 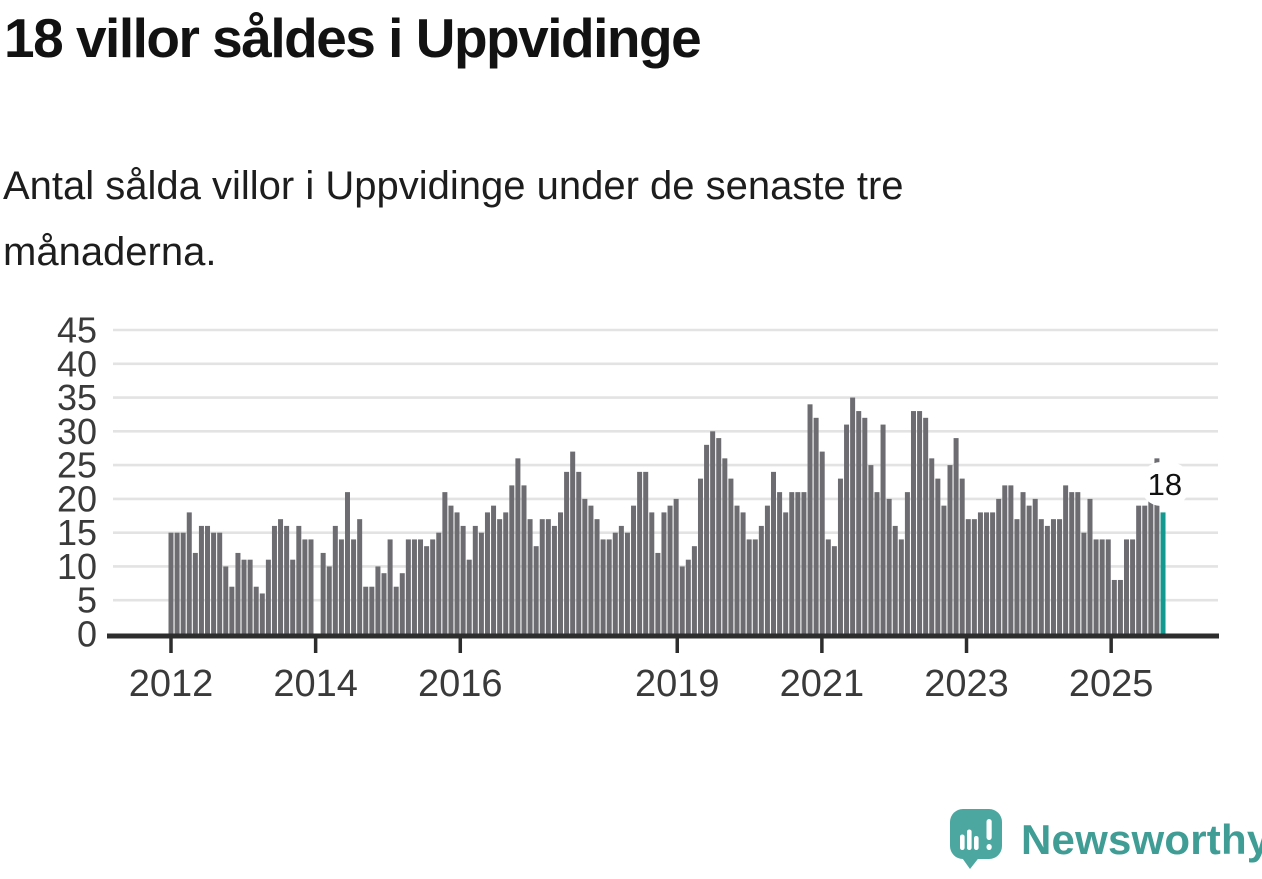 I want to click on y-tick-label: 40, so click(x=77, y=363).